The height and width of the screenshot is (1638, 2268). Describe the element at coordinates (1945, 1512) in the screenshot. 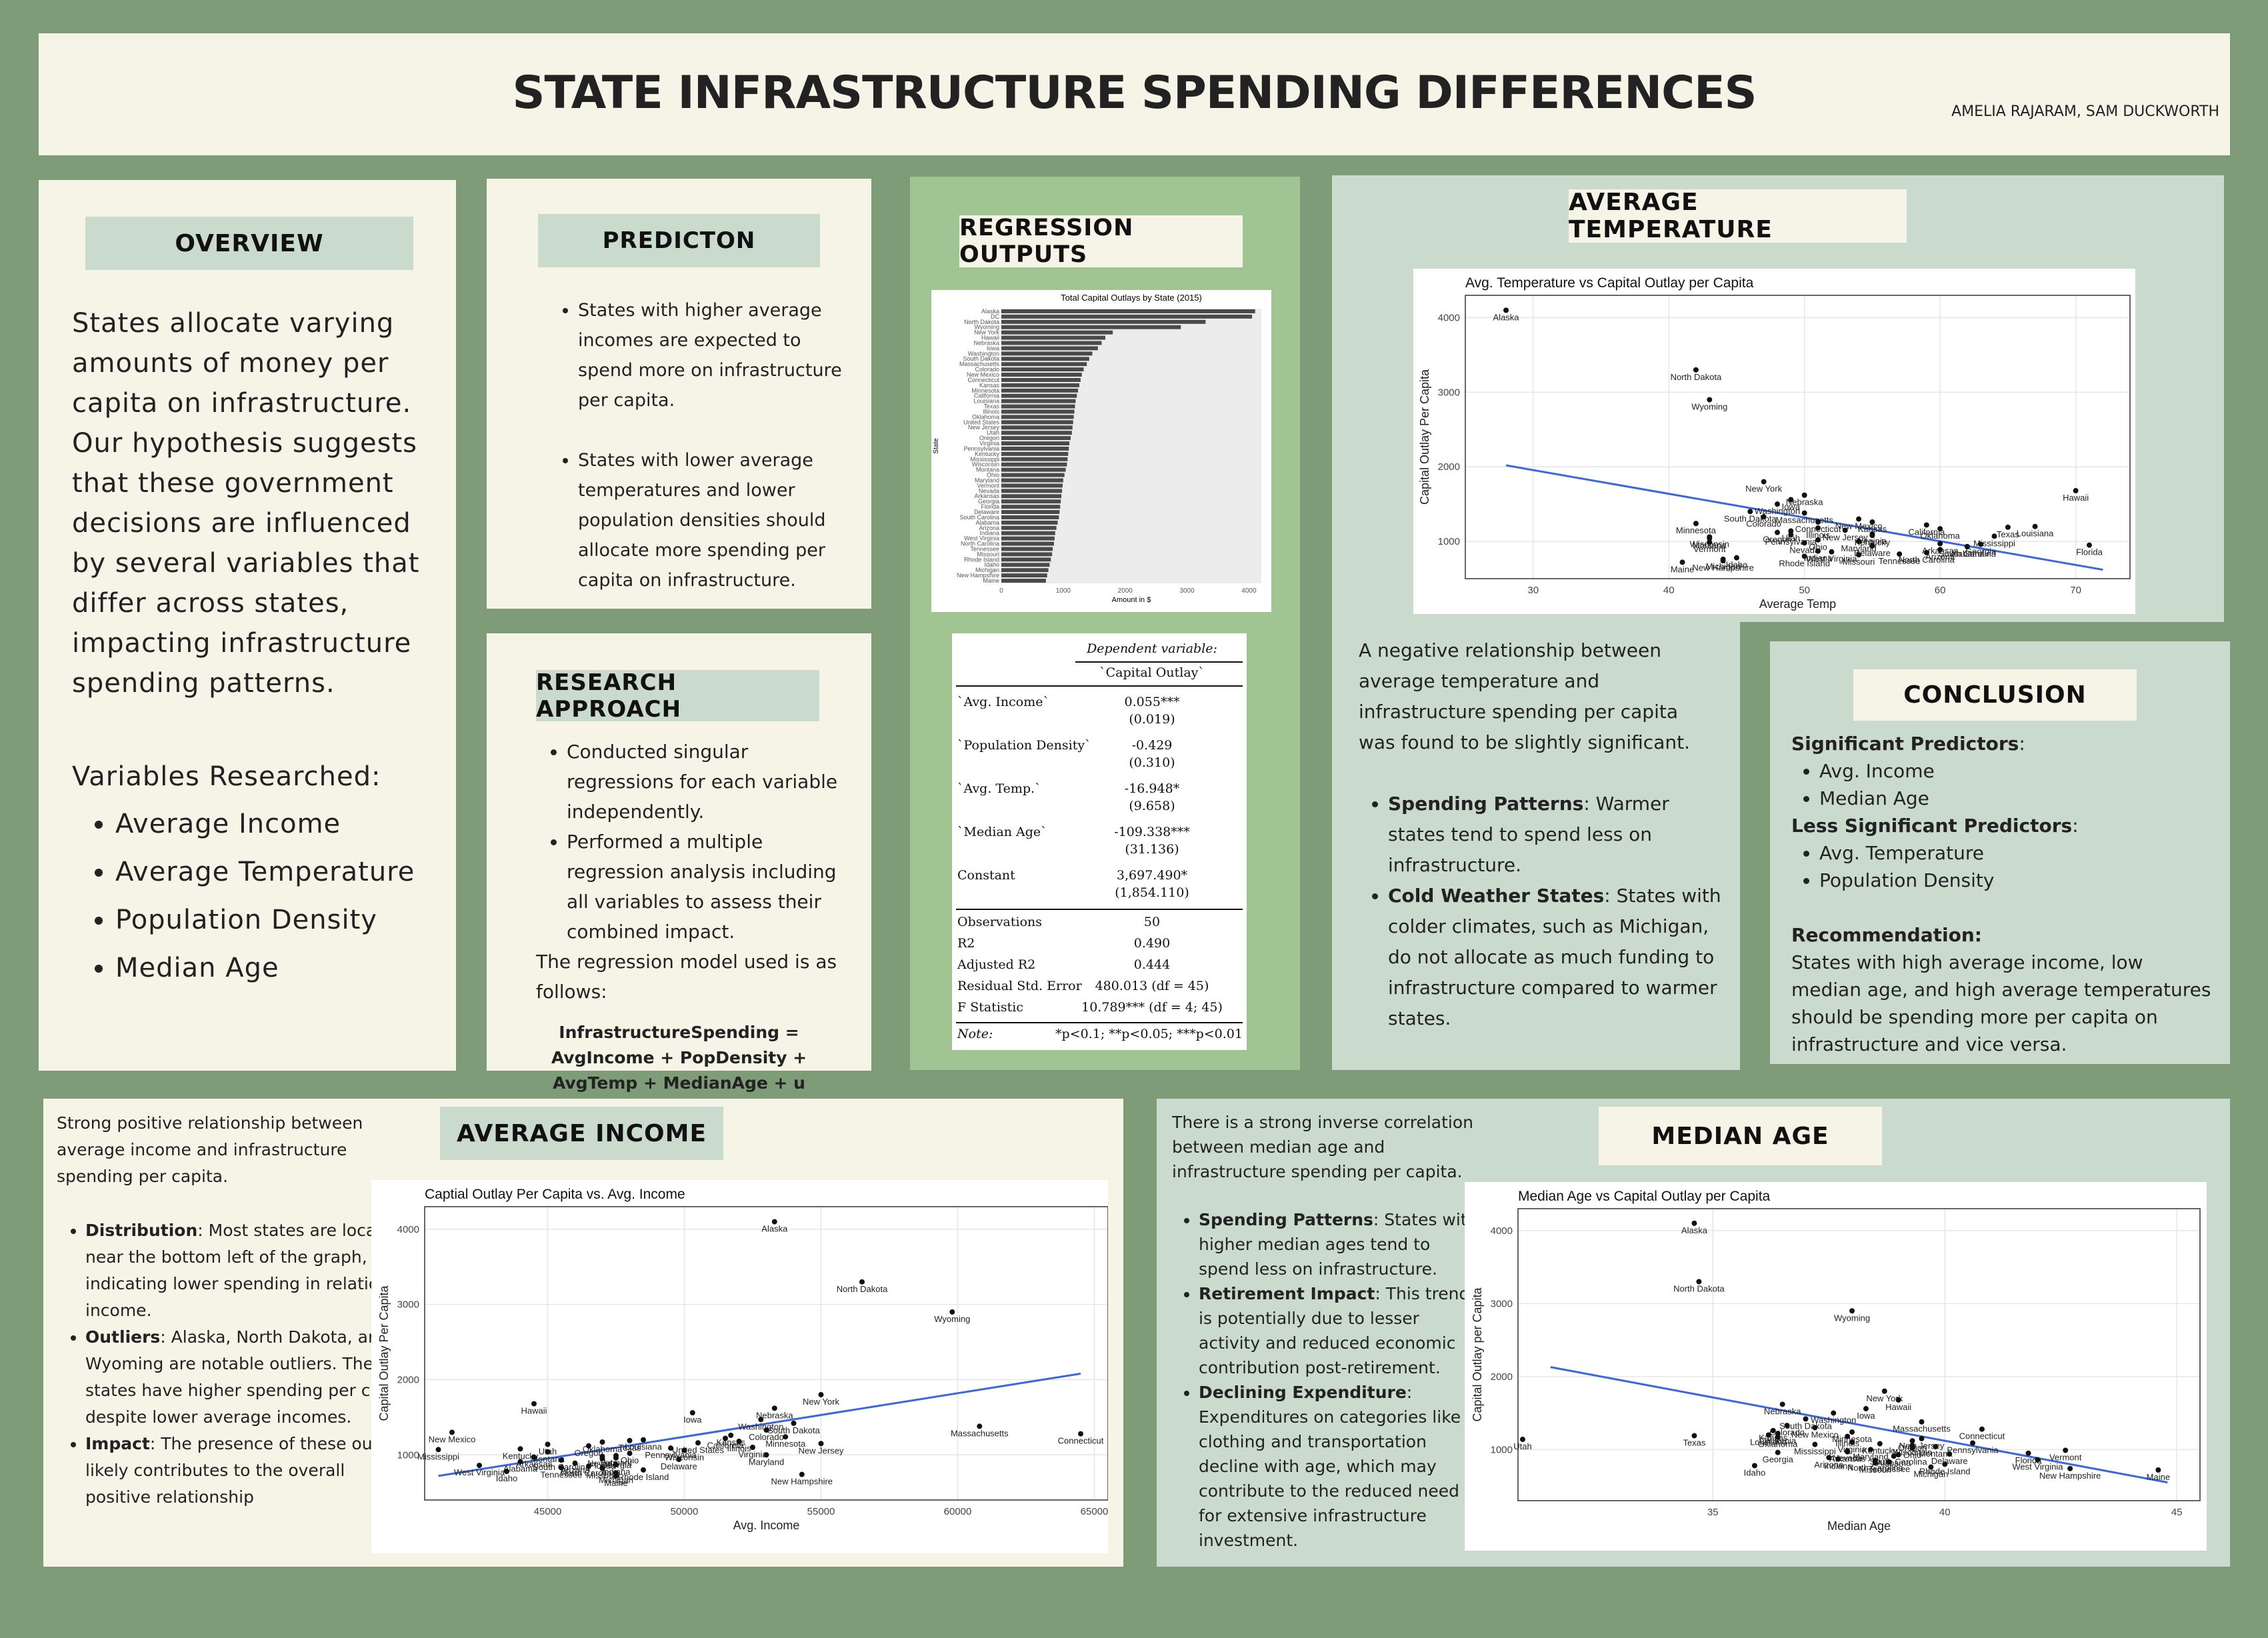

I see `x-tick-label: 40` at that location.